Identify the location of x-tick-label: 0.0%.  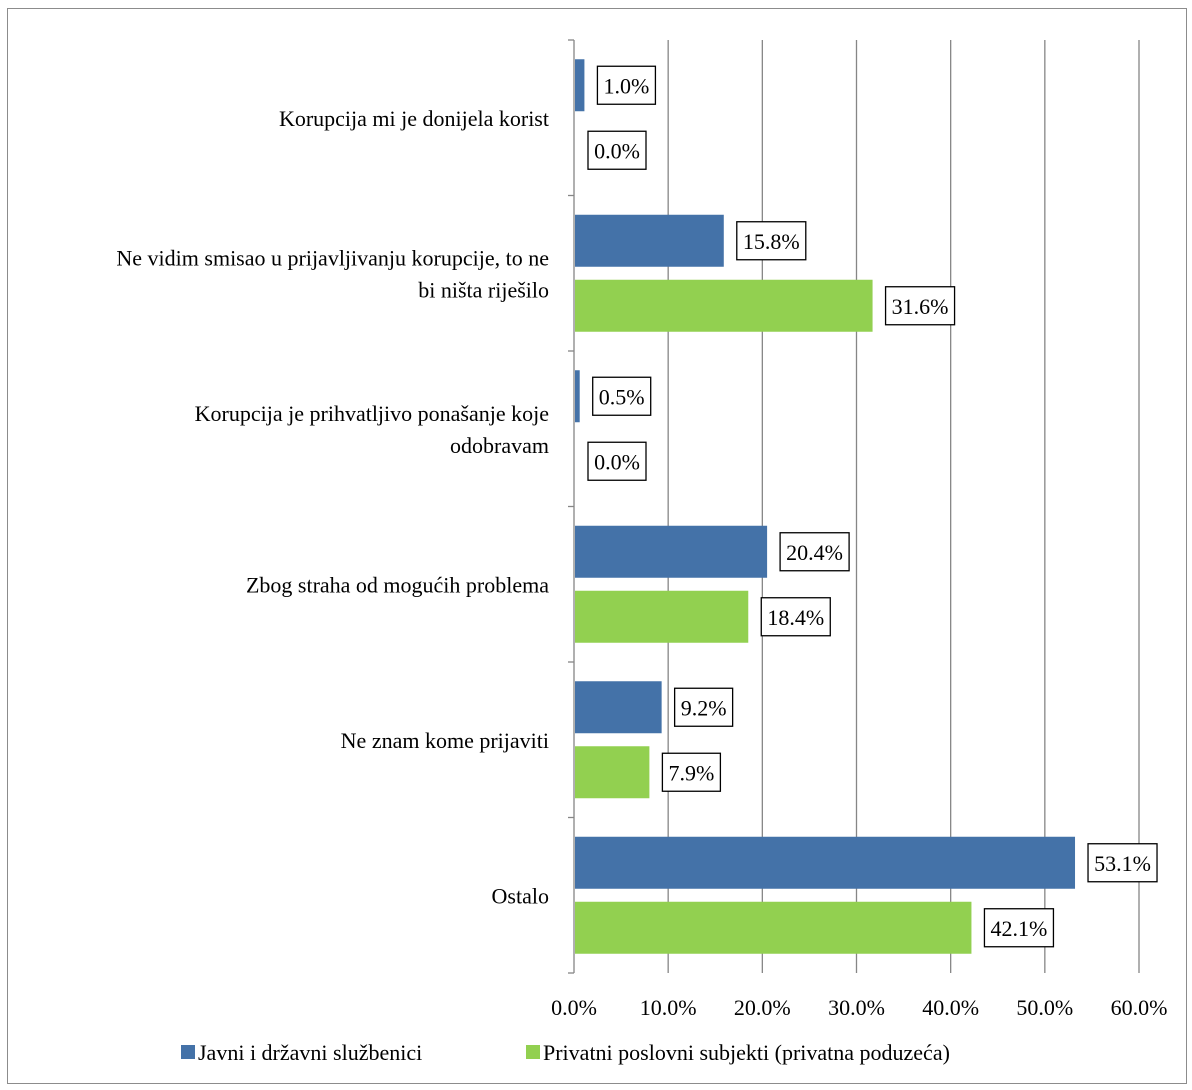
(574, 1007).